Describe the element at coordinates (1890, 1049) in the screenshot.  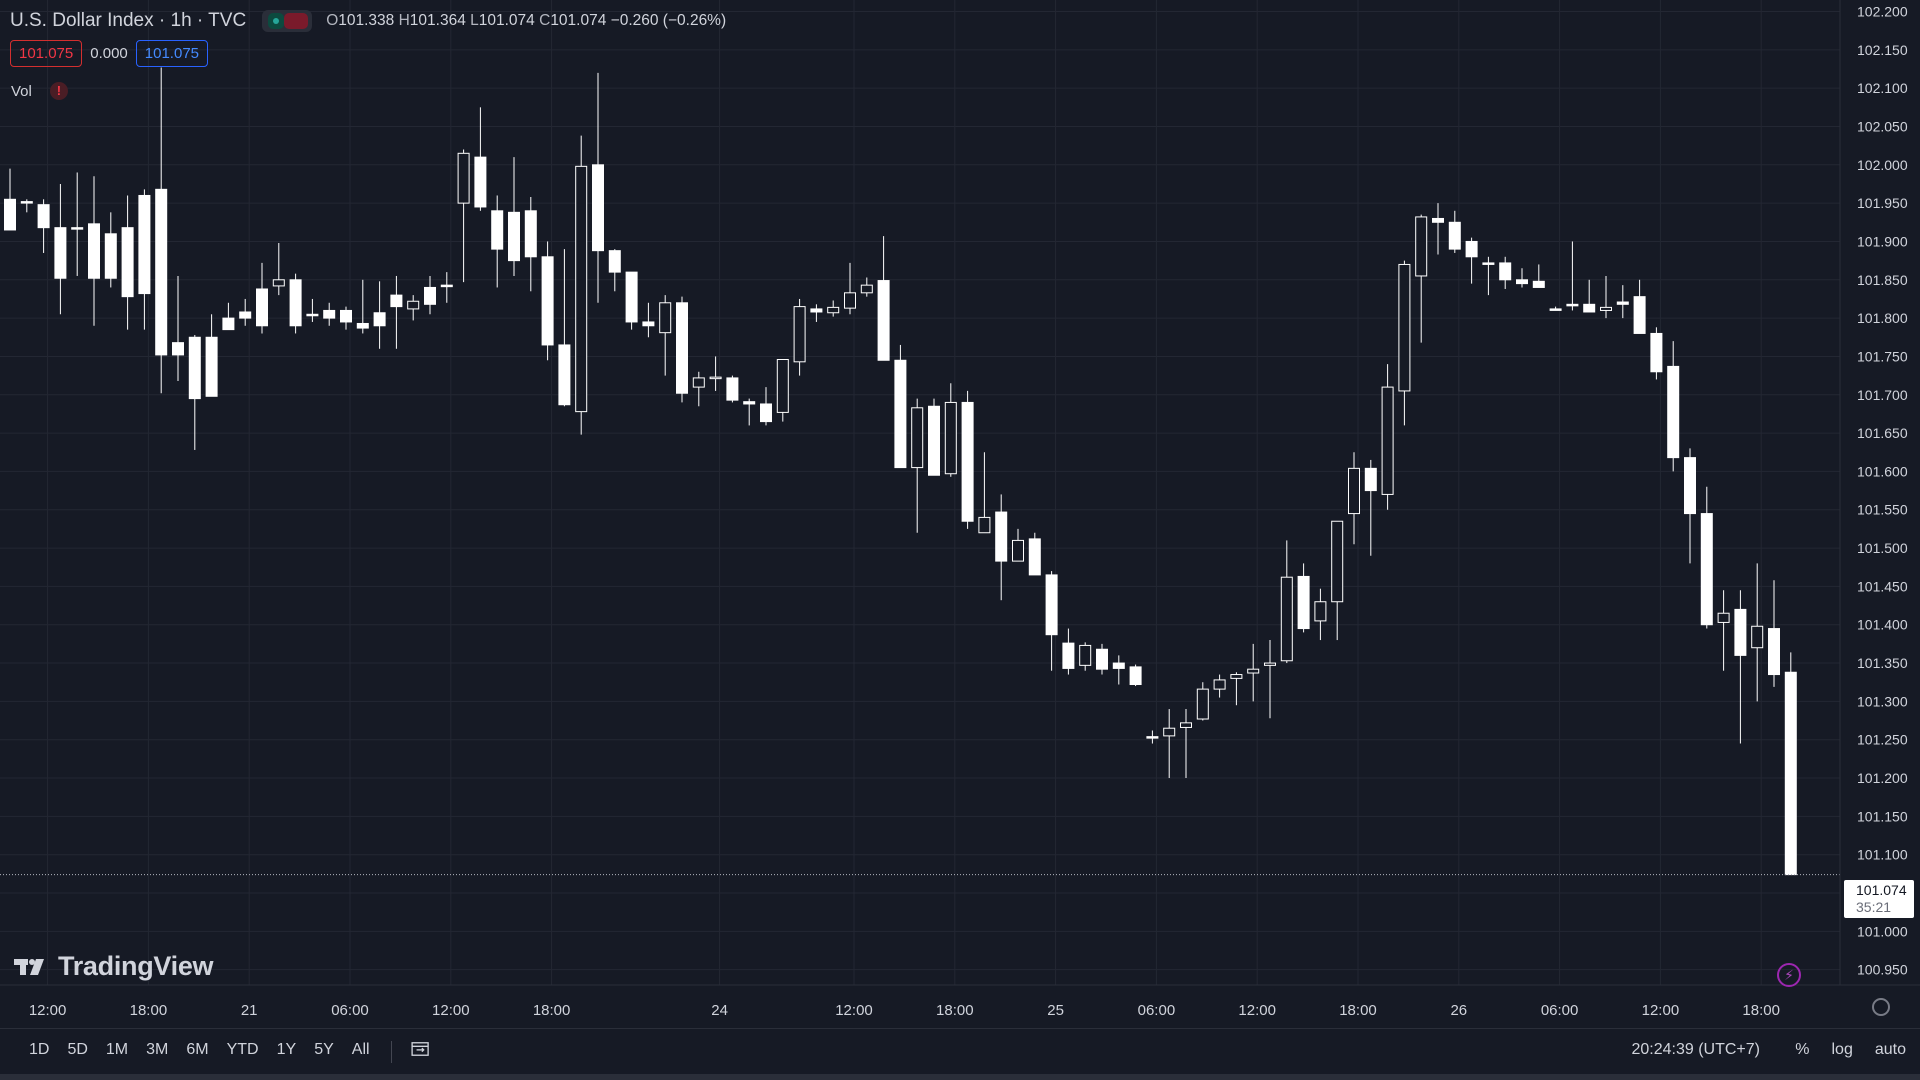
I see `auto-scale-toggle: auto` at that location.